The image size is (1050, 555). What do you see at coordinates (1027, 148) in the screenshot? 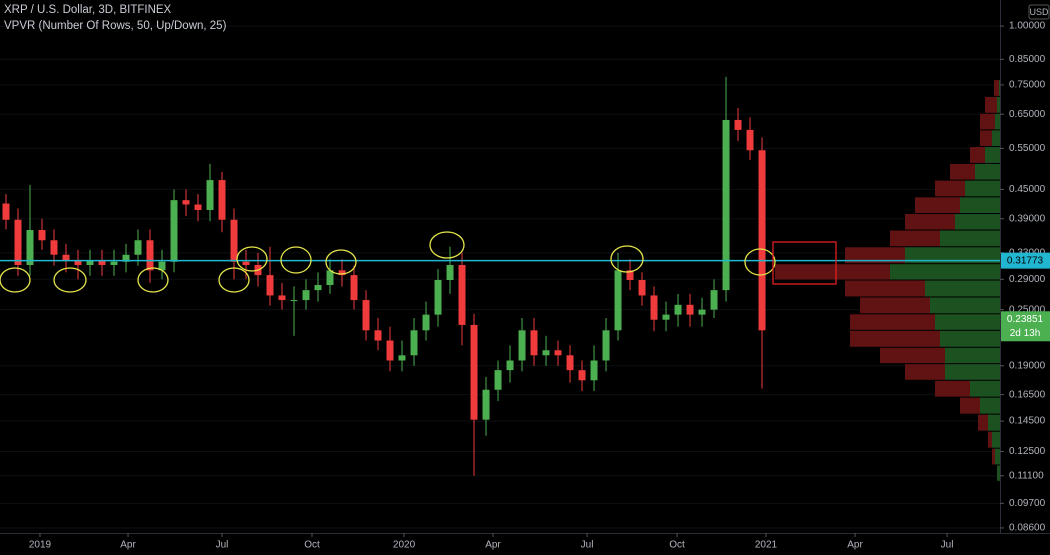
I see `y-tick-label: 0.55000` at bounding box center [1027, 148].